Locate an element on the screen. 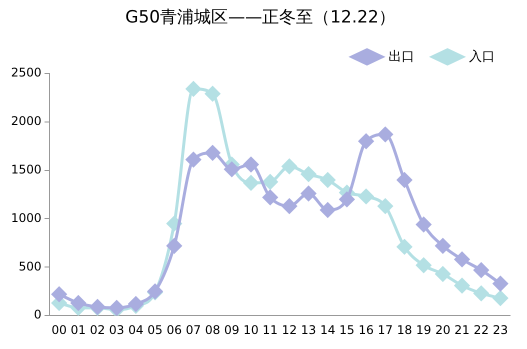  x-tick-label: 21 is located at coordinates (462, 329).